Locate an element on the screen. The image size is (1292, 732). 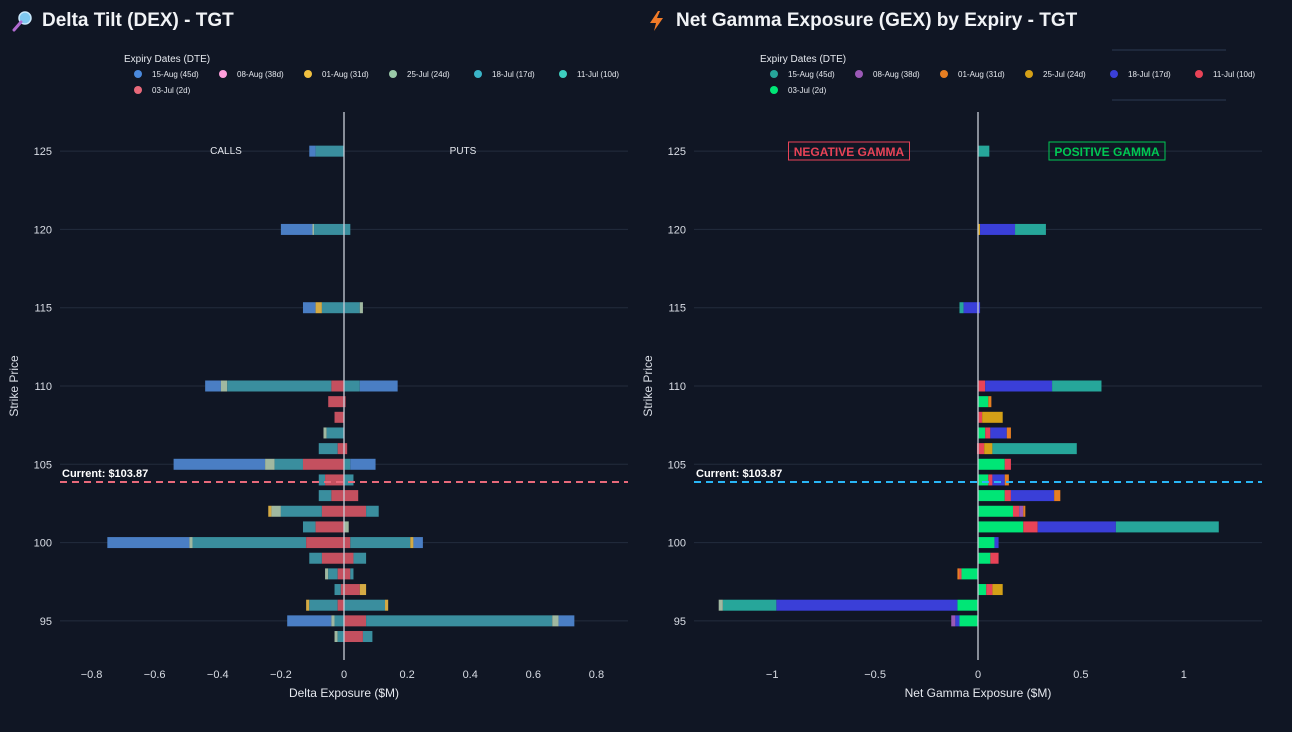
dex-ytick-label-105: 105 is located at coordinates (43, 465).